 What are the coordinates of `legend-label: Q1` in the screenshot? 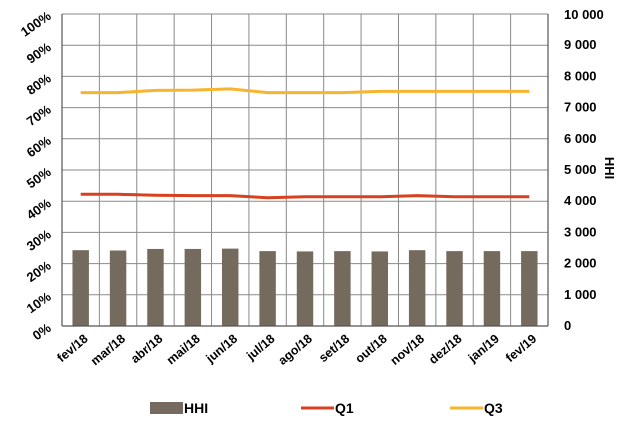 It's located at (344, 408).